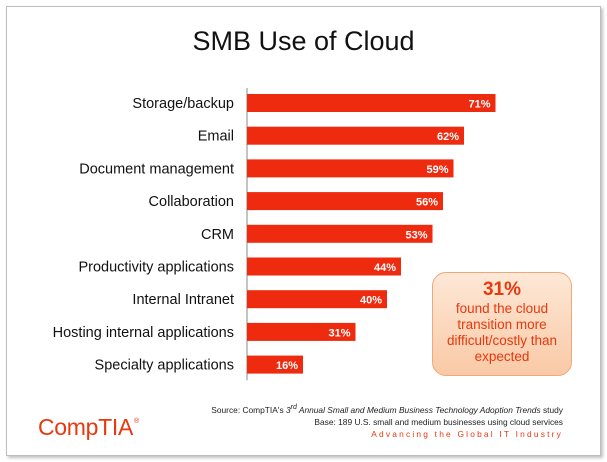 This screenshot has width=607, height=462. What do you see at coordinates (216, 137) in the screenshot?
I see `category-label: Email` at bounding box center [216, 137].